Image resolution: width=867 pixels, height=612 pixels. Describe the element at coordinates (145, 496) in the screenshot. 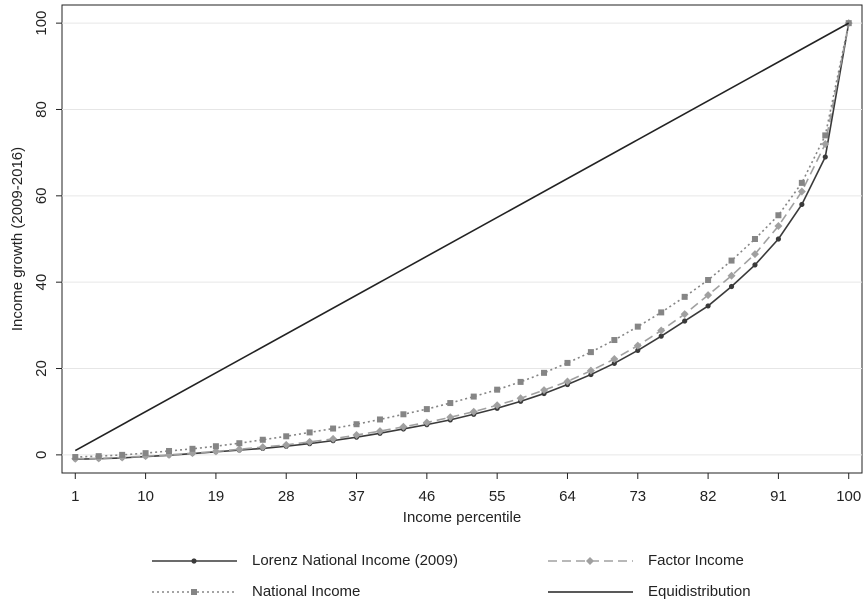

I see `x-tick-label: 10` at that location.